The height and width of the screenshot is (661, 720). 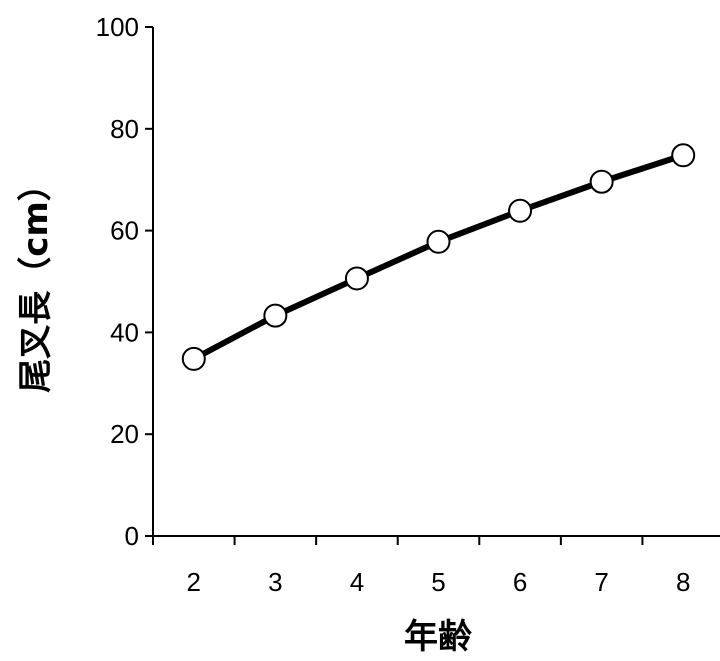 What do you see at coordinates (36, 280) in the screenshot?
I see `y-axis-title: 尾叉長（cm）` at bounding box center [36, 280].